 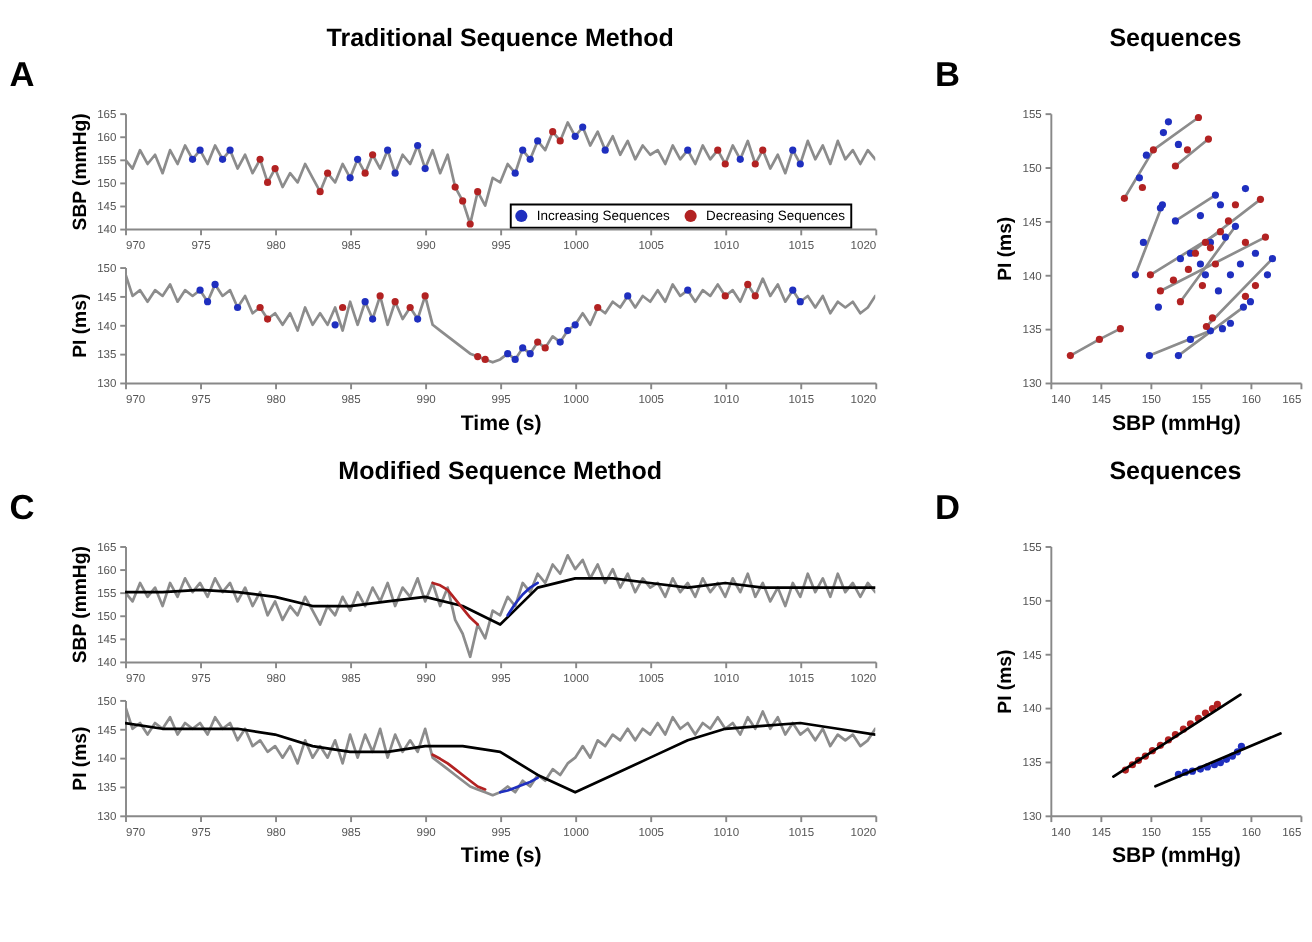 What do you see at coordinates (947, 74) in the screenshot?
I see `text: B` at bounding box center [947, 74].